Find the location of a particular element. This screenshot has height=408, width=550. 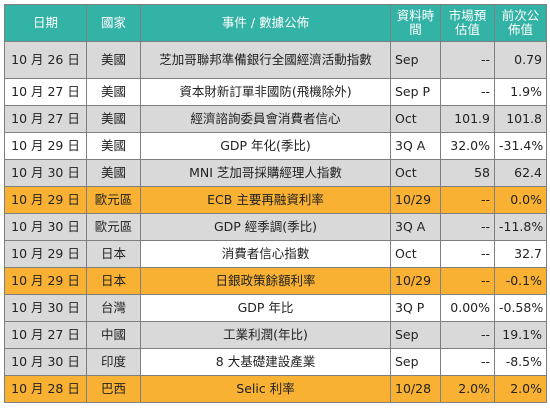

cell-country: 巴西 is located at coordinates (113, 389).